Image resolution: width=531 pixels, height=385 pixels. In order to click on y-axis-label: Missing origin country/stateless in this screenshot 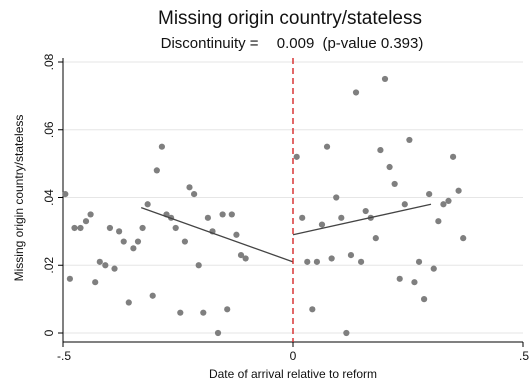, I will do `click(19, 198)`.